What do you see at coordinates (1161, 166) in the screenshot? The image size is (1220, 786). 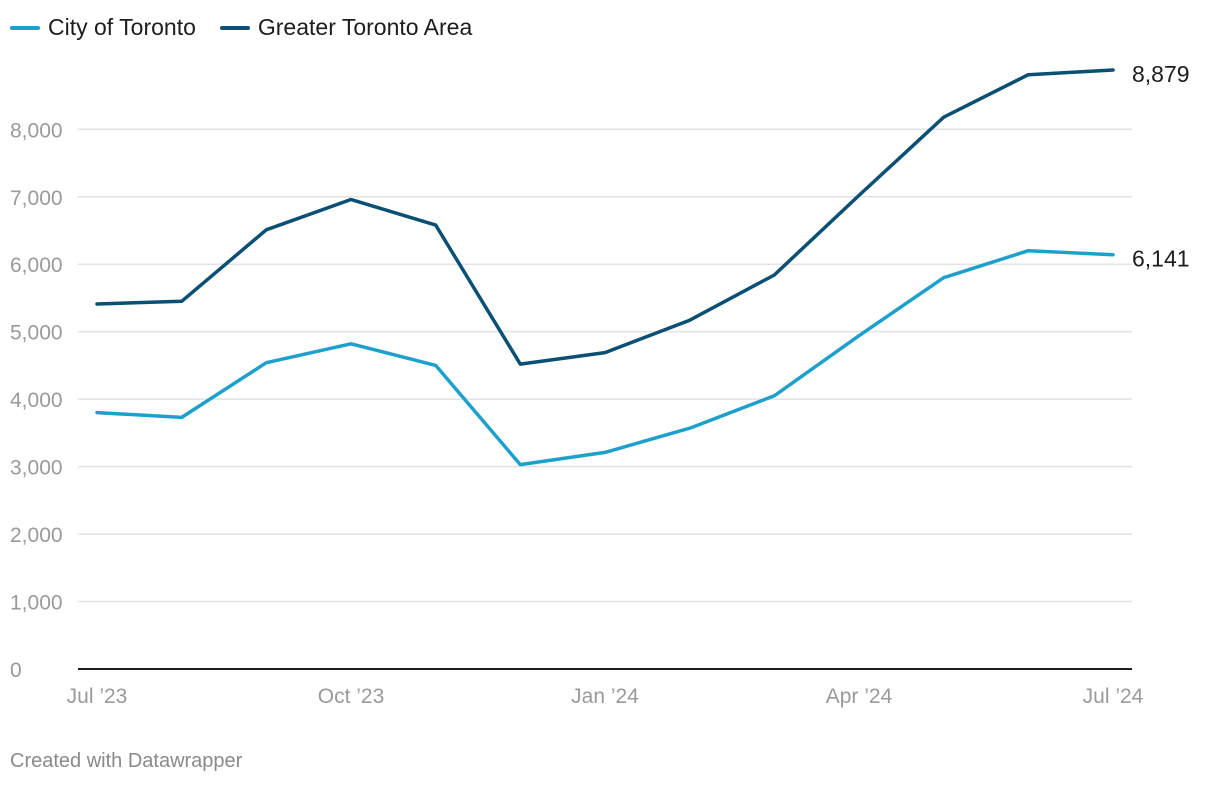 I see `end-labels: 6,141 8,879` at bounding box center [1161, 166].